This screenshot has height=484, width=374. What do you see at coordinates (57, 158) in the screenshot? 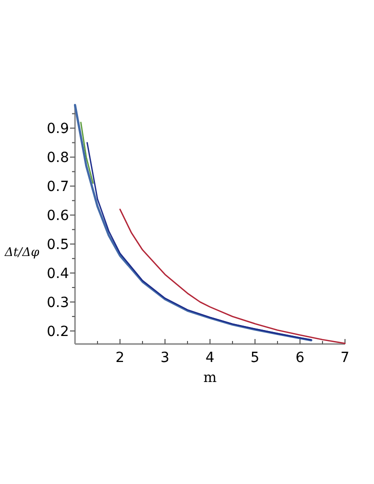
I see `y-tick-label: 0.8` at bounding box center [57, 158].